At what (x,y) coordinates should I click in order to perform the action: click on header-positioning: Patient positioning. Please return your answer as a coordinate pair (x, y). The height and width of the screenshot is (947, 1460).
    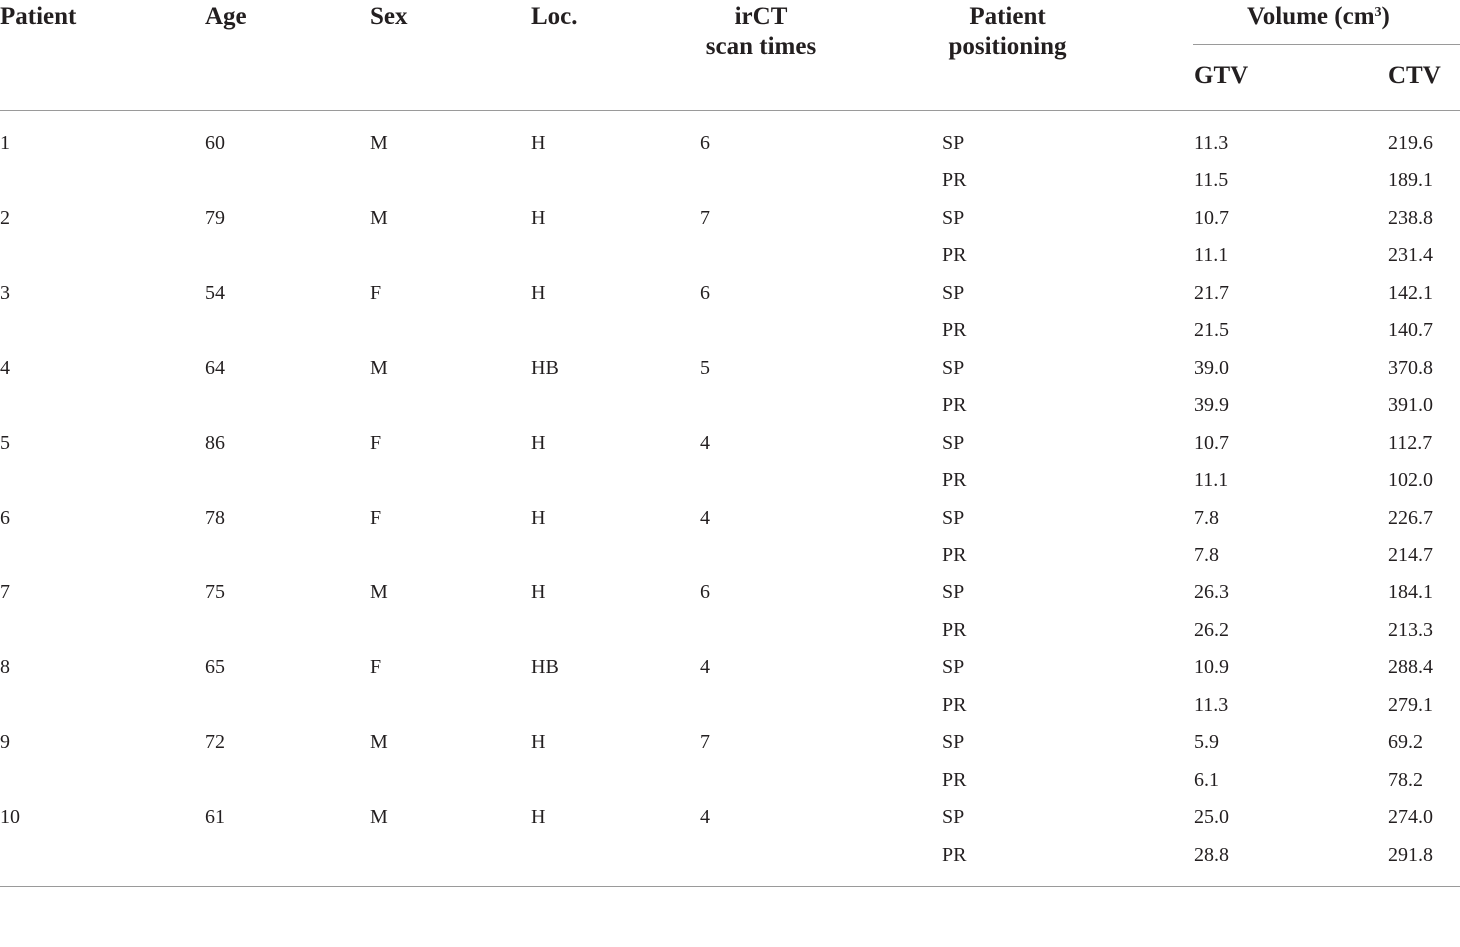
    Looking at the image, I should click on (1007, 32).